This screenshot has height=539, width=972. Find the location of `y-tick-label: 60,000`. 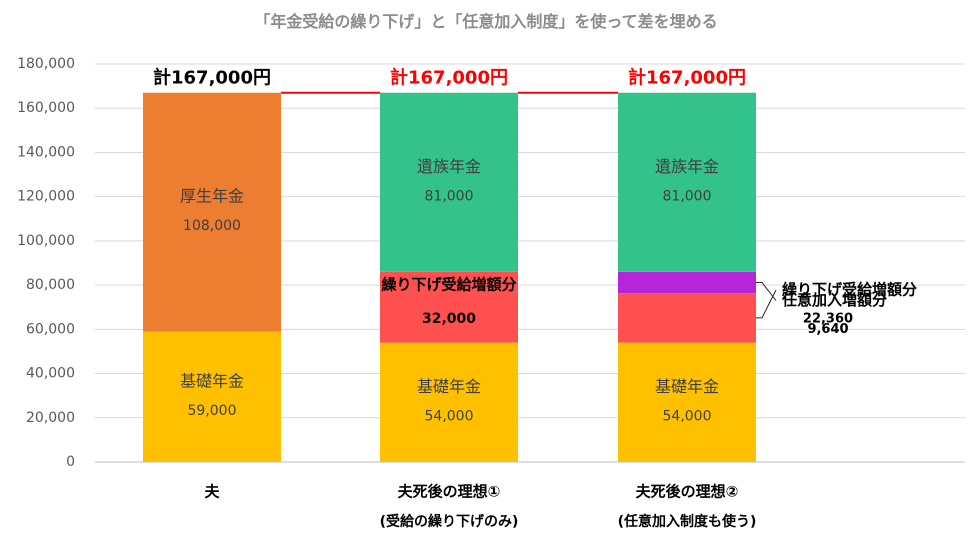

y-tick-label: 60,000 is located at coordinates (50, 329).